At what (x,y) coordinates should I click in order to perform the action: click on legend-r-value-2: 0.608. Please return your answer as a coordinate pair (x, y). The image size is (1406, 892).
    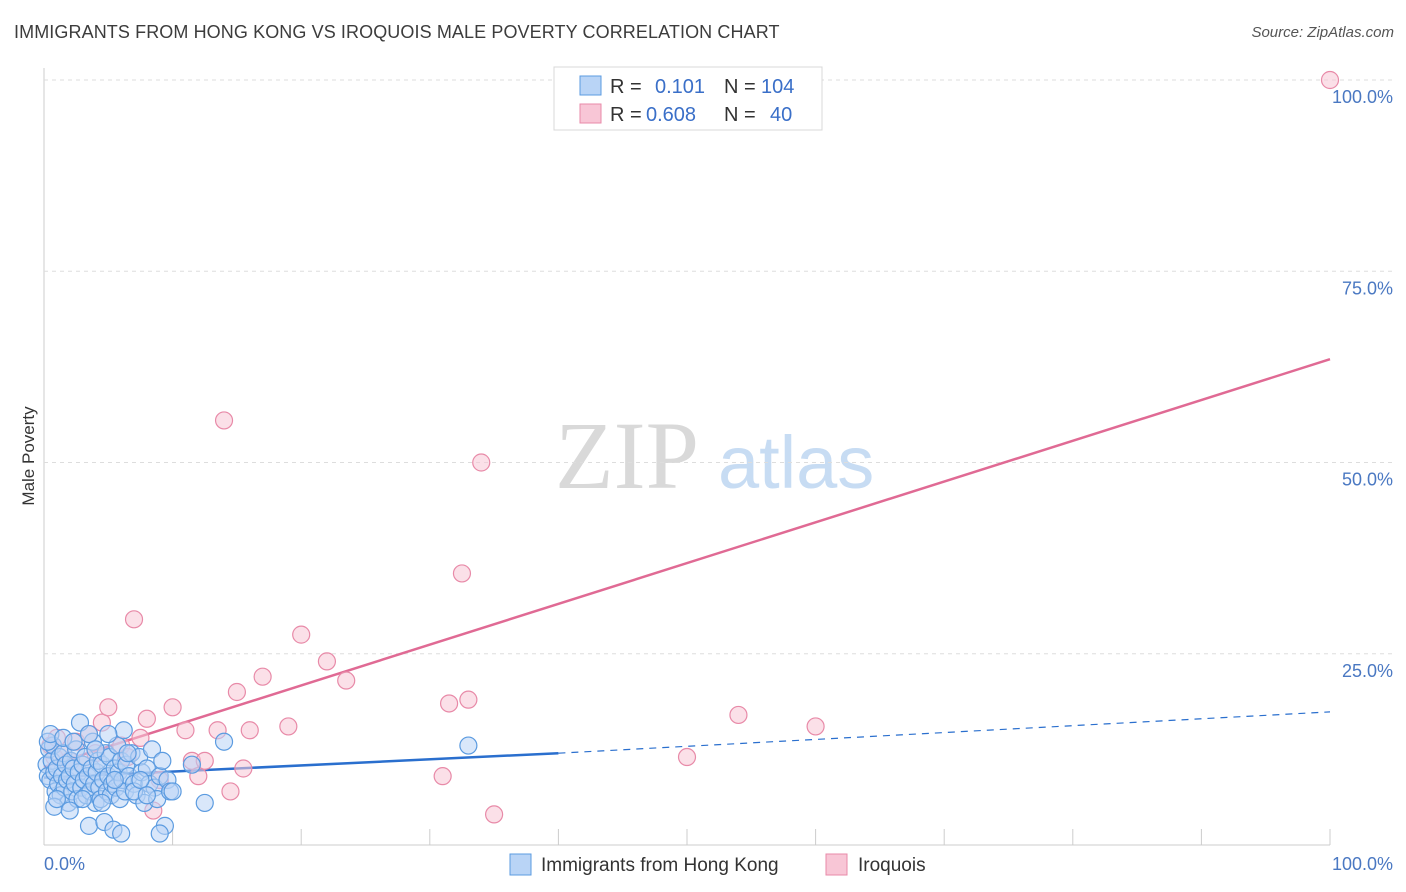
    Looking at the image, I should click on (671, 115).